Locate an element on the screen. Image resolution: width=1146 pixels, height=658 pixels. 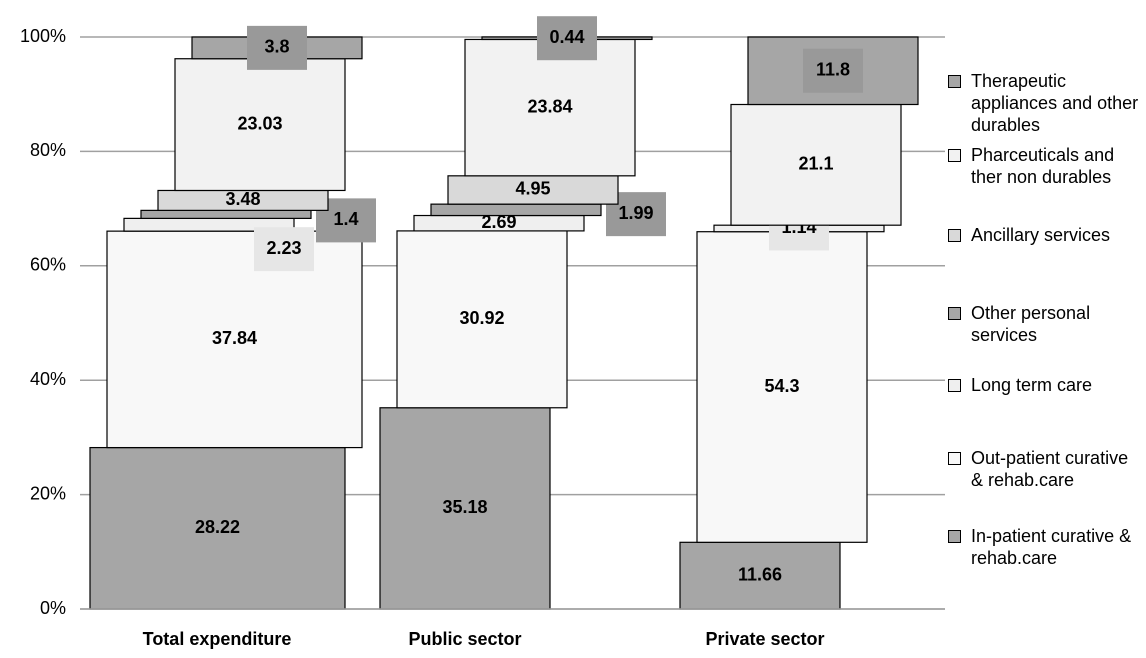
data-label: 30.92 is located at coordinates (481, 318).